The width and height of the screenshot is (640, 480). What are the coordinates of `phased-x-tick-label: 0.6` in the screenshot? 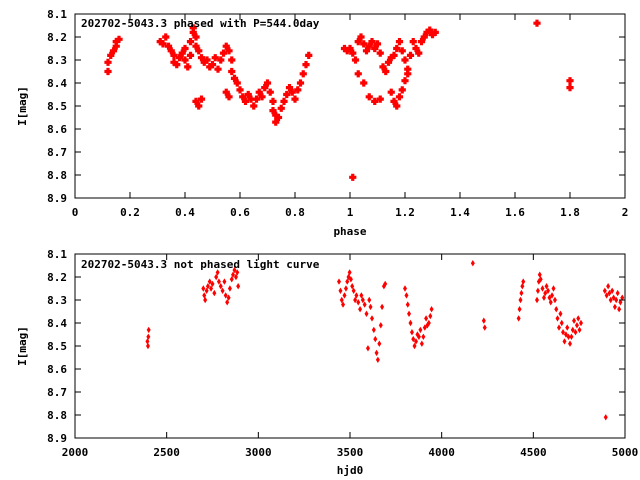 It's located at (240, 212).